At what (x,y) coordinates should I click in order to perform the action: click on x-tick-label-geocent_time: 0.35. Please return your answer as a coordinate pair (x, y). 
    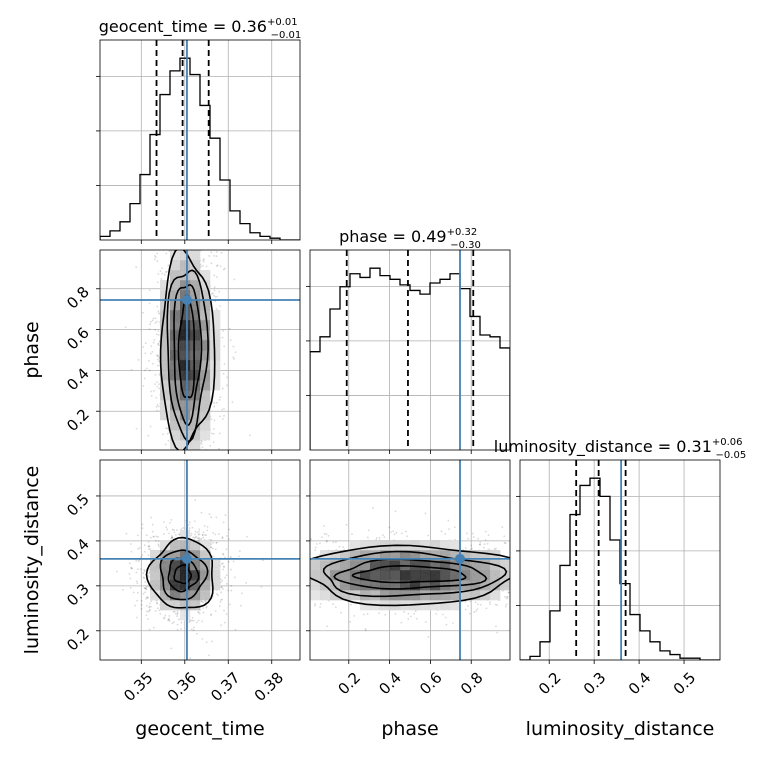
    Looking at the image, I should click on (138, 687).